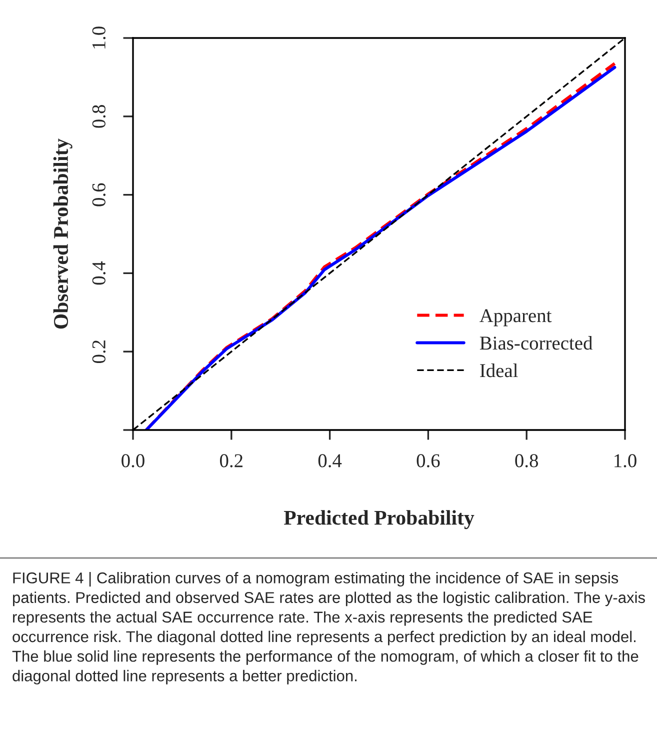 The image size is (657, 748). What do you see at coordinates (99, 273) in the screenshot?
I see `y-tick-label: 0.4` at bounding box center [99, 273].